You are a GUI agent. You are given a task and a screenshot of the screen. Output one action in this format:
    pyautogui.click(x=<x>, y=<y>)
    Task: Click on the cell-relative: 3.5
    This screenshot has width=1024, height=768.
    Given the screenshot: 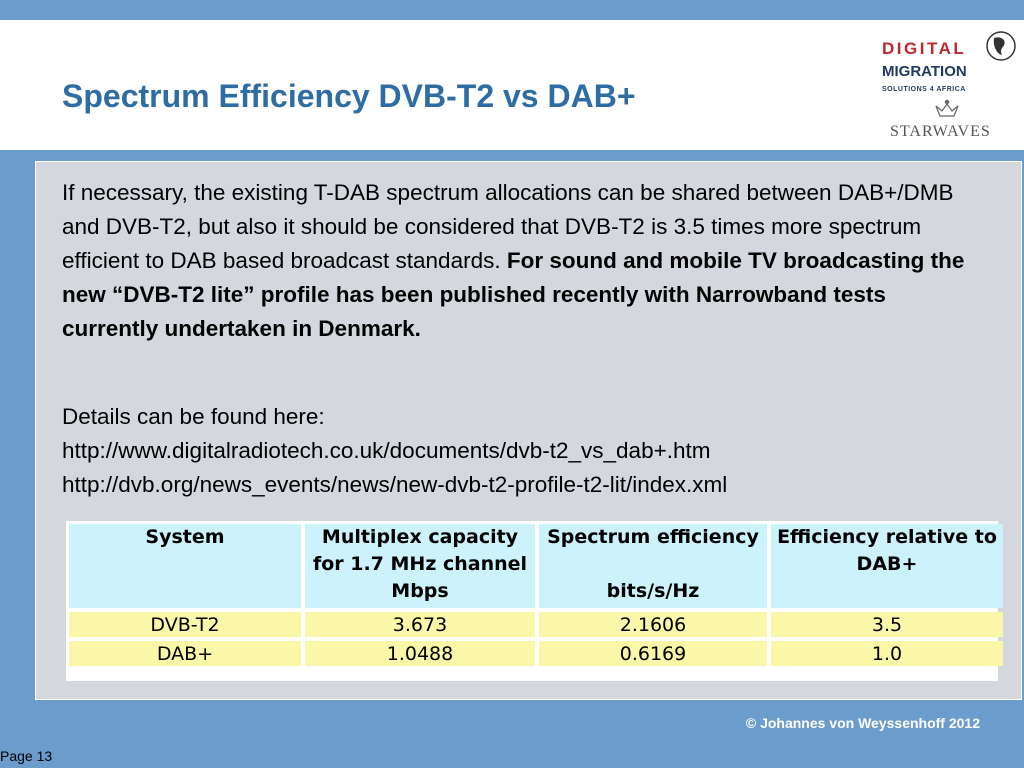 What is the action you would take?
    pyautogui.click(x=887, y=624)
    